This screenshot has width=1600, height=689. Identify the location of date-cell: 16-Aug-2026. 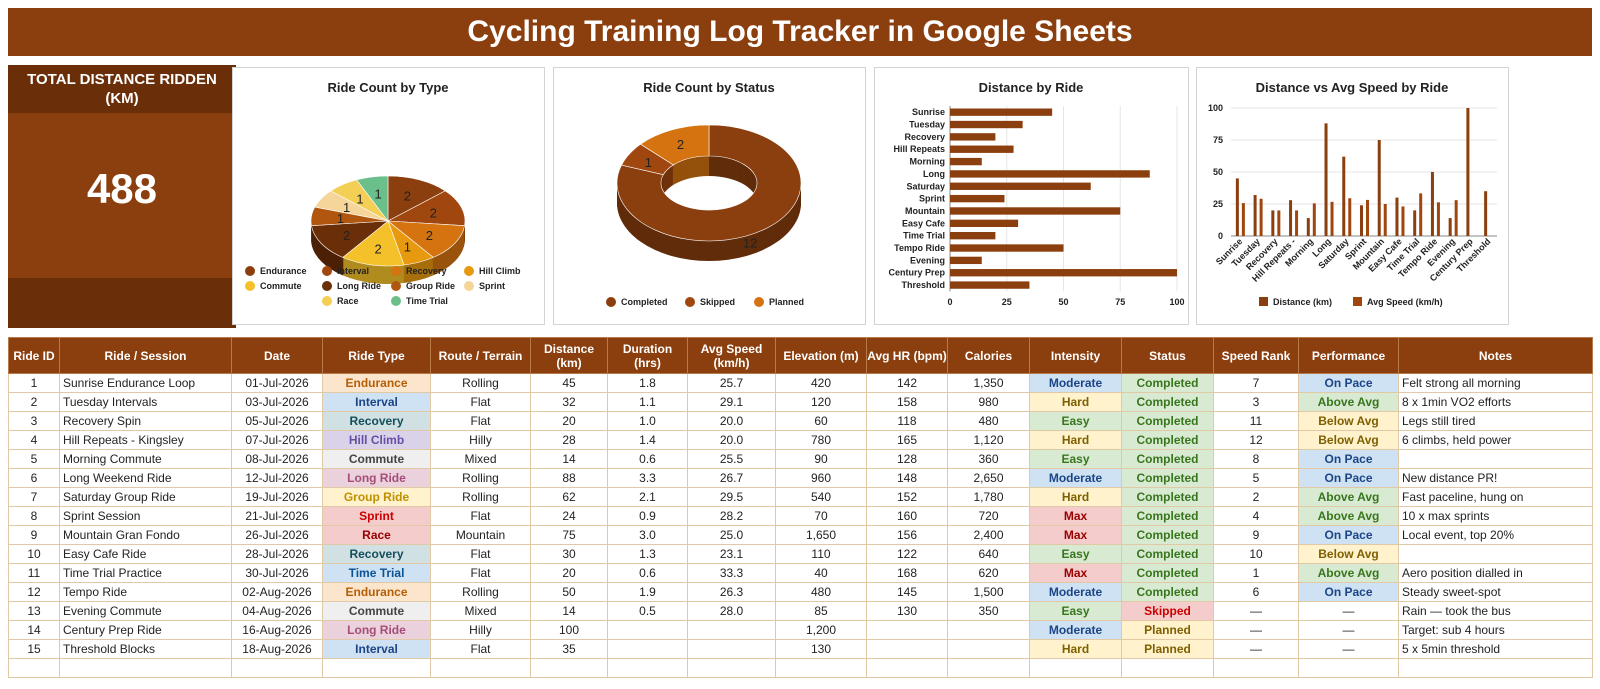
(277, 630).